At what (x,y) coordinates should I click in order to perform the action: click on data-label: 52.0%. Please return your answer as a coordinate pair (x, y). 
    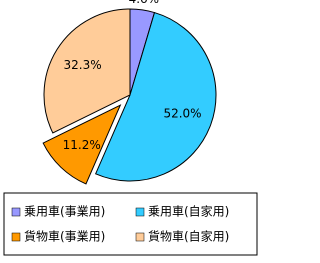
    Looking at the image, I should click on (182, 114).